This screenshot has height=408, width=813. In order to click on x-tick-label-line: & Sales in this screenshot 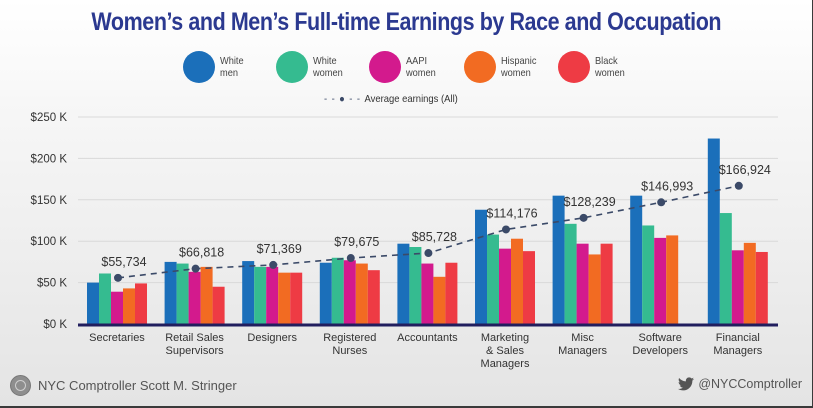, I will do `click(505, 351)`.